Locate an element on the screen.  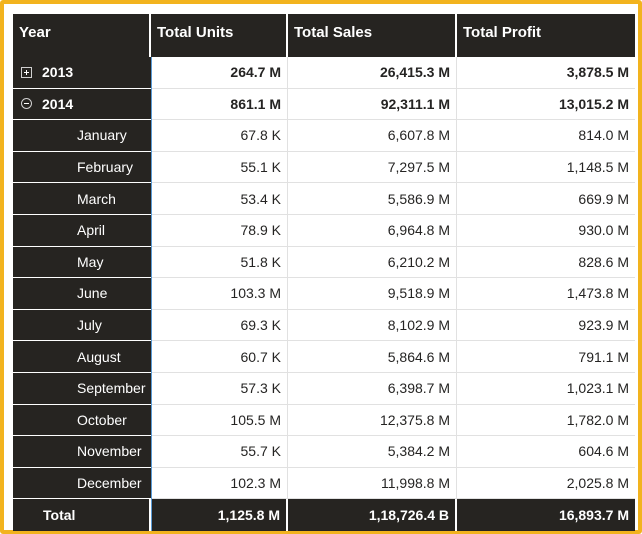
month-row: October 105.5 M 12,375.8 M 1,782.0 M is located at coordinates (324, 420).